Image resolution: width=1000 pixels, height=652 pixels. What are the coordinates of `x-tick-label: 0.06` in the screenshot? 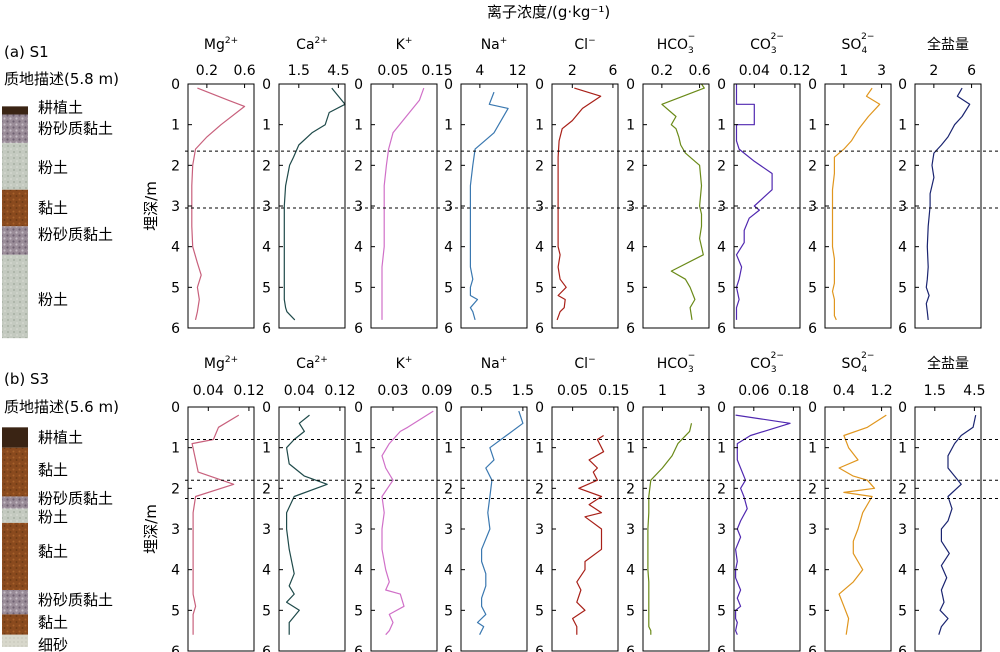 It's located at (753, 391).